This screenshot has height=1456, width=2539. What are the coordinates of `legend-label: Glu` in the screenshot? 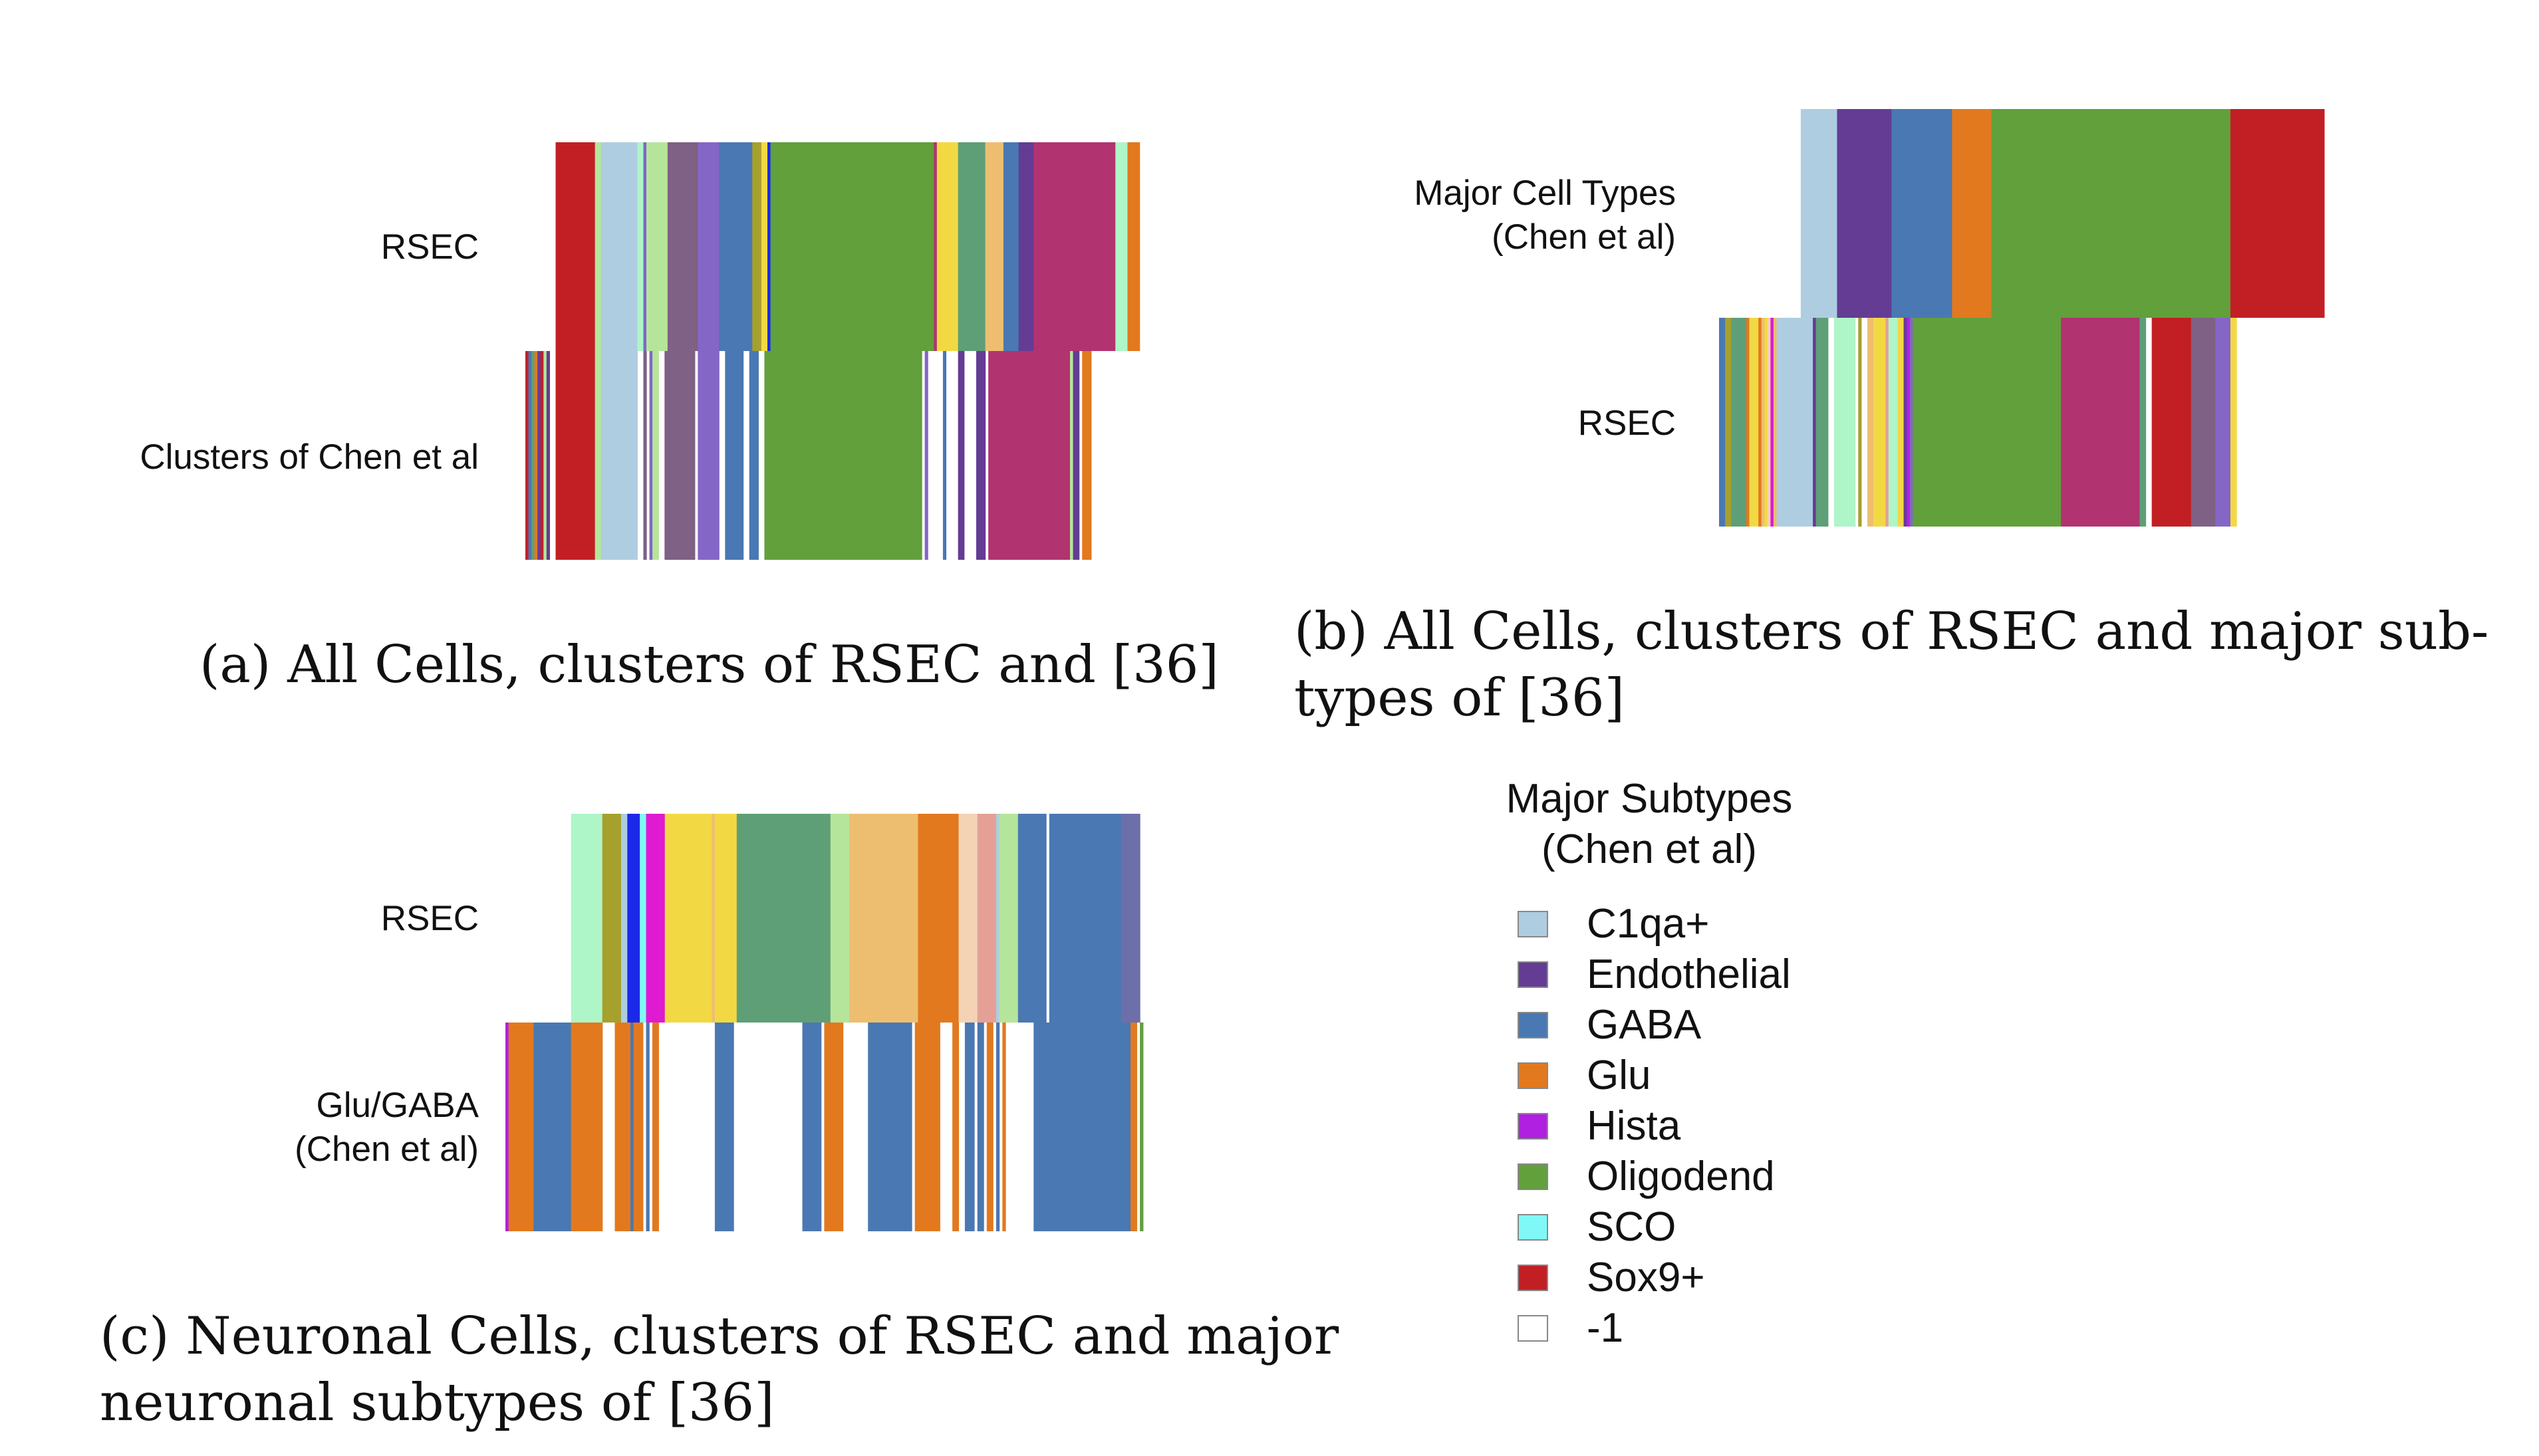 It's located at (1619, 1075).